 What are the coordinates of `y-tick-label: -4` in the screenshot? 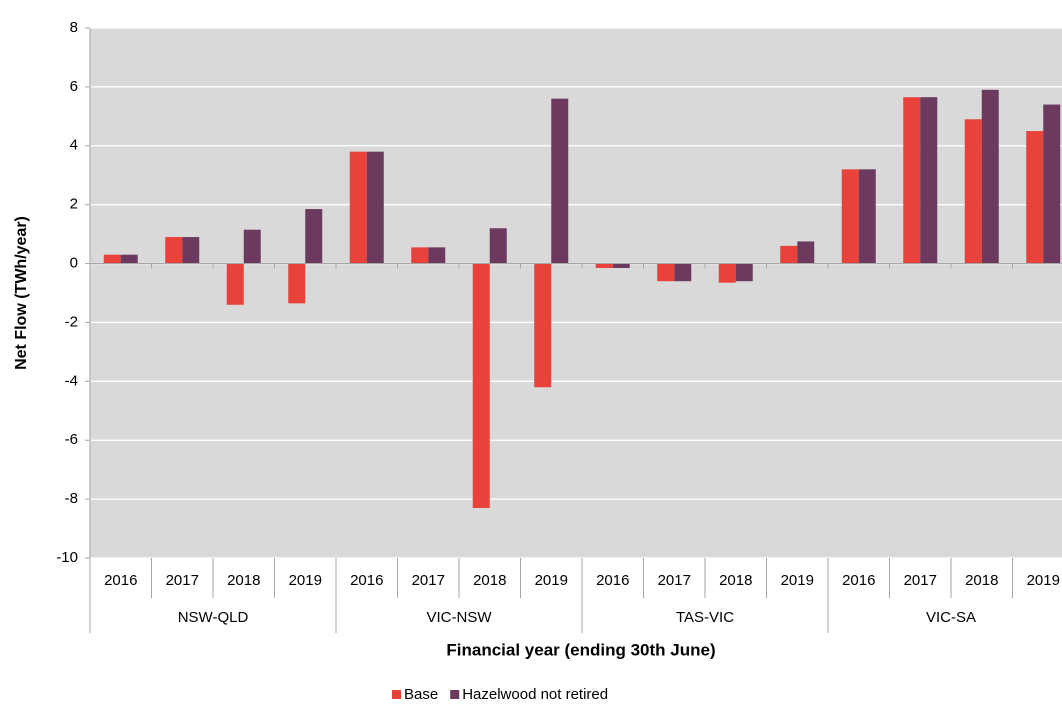 It's located at (71, 380).